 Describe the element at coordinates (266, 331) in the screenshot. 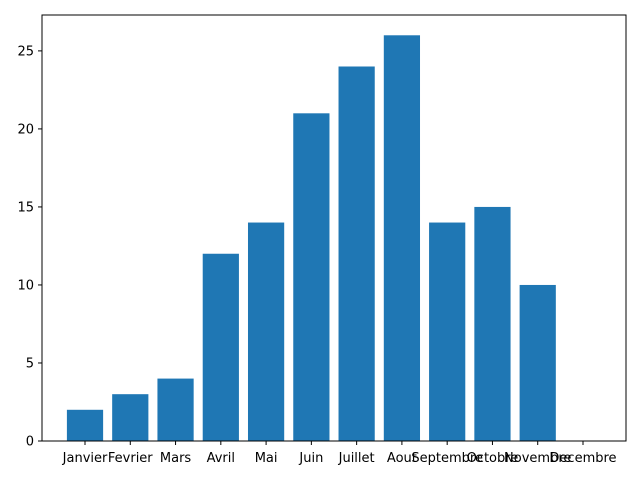

I see `bar-mai` at that location.